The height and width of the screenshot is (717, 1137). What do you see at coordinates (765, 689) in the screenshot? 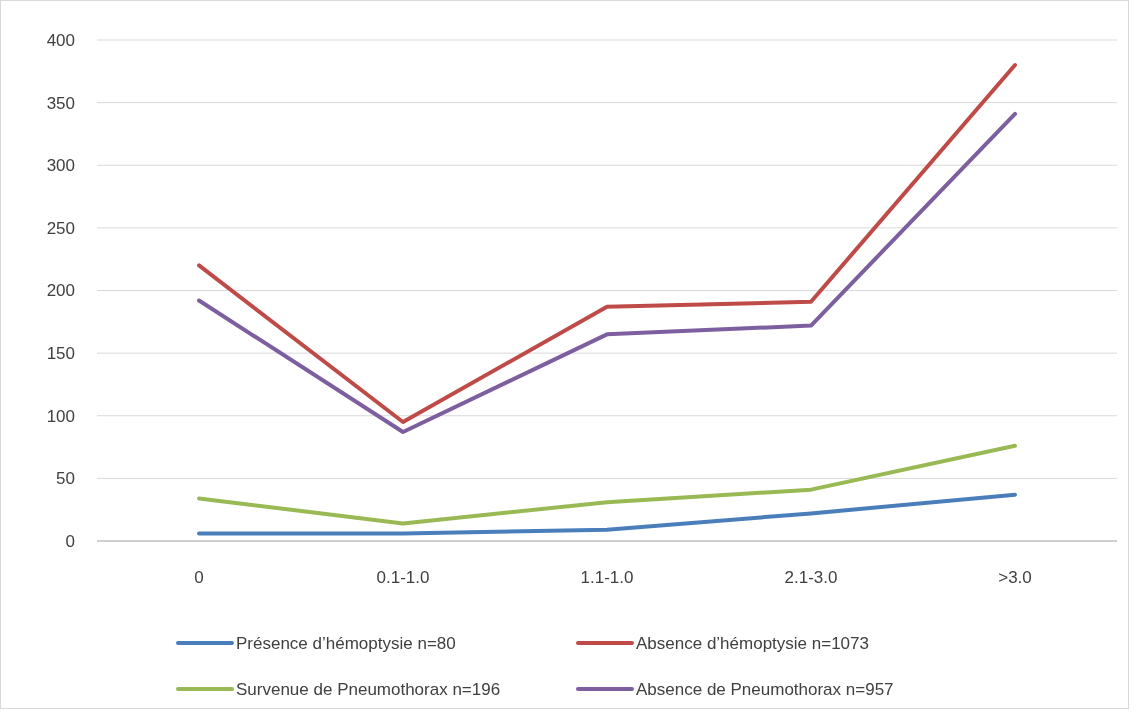
I see `legend-label: Absence de Pneumothorax n=957` at bounding box center [765, 689].